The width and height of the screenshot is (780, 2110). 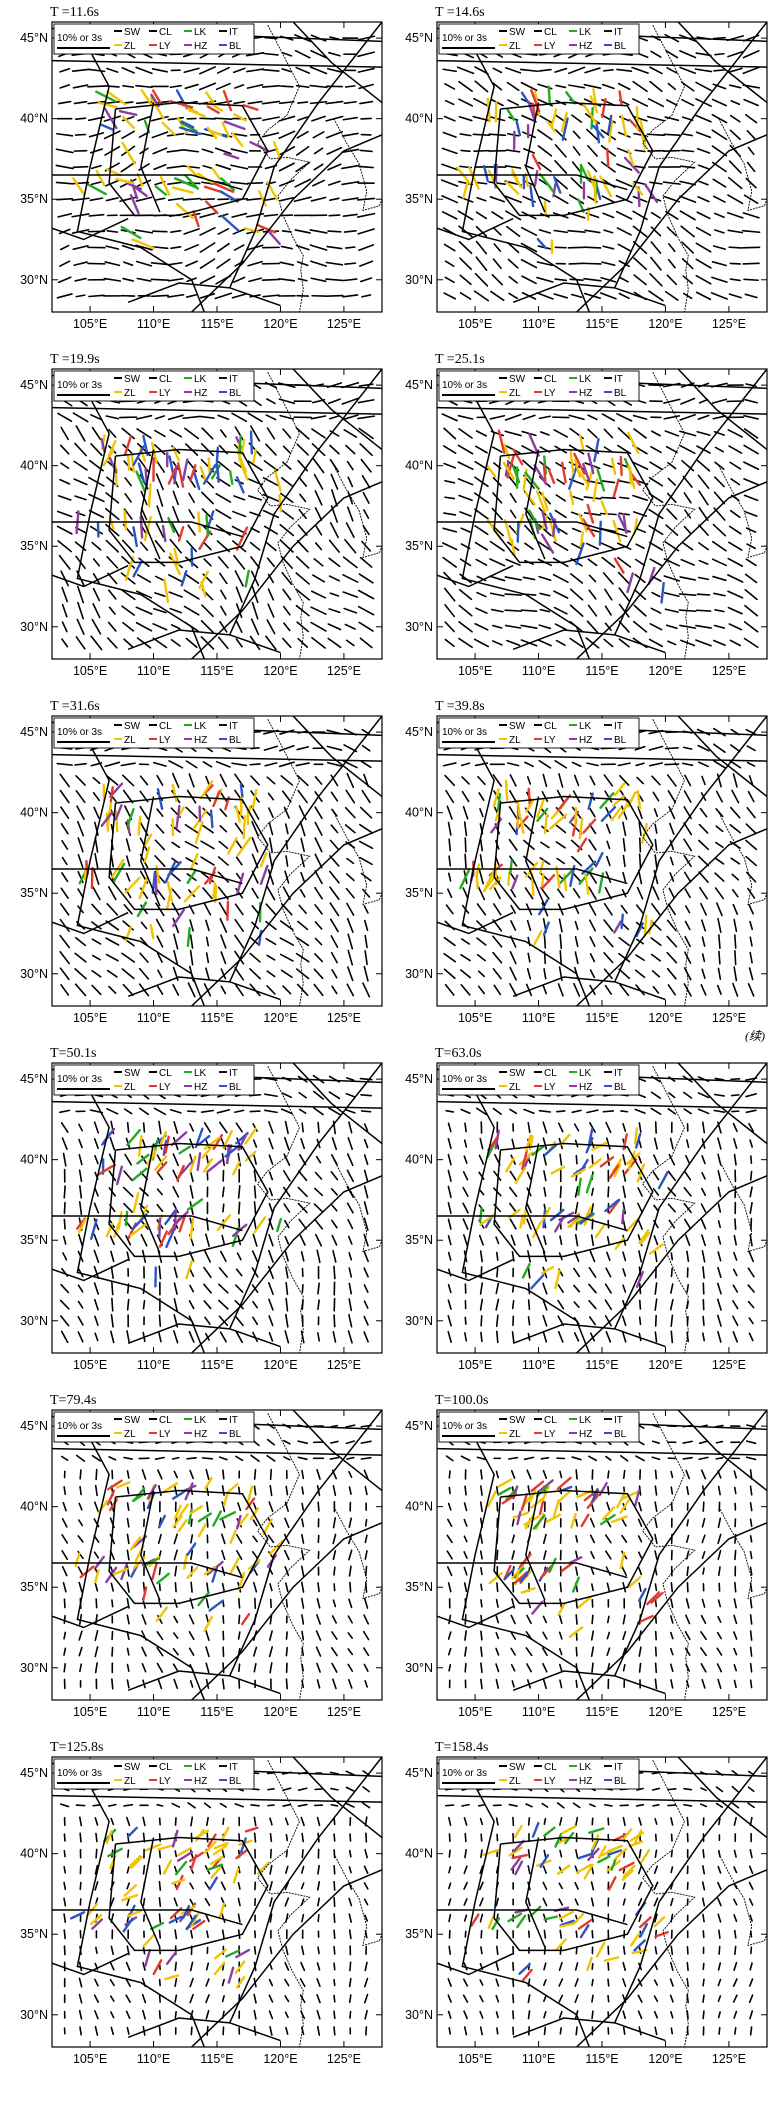 I want to click on plot-area, so click(x=217, y=861).